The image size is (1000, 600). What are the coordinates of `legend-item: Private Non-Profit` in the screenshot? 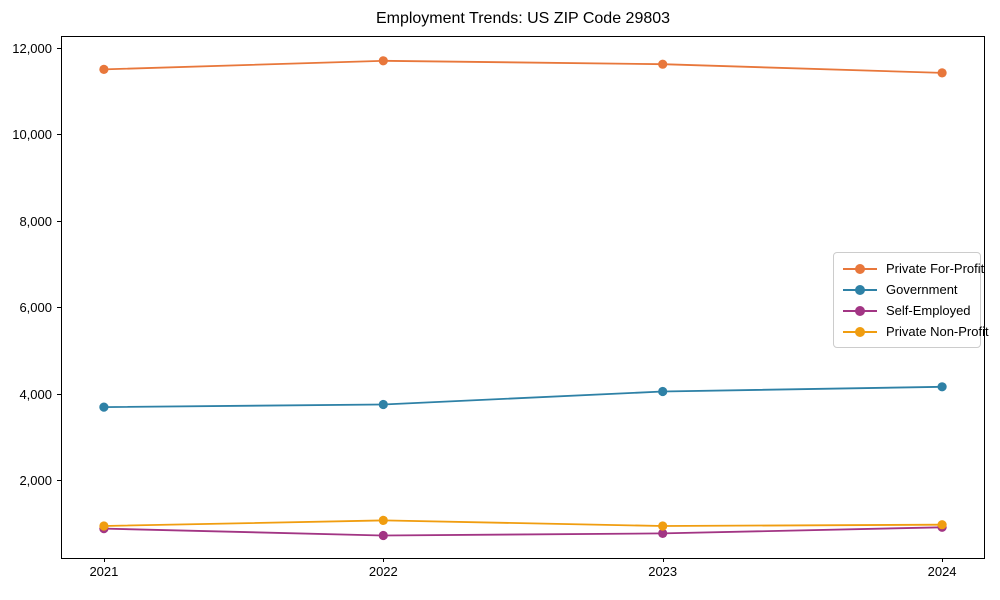 It's located at (916, 331).